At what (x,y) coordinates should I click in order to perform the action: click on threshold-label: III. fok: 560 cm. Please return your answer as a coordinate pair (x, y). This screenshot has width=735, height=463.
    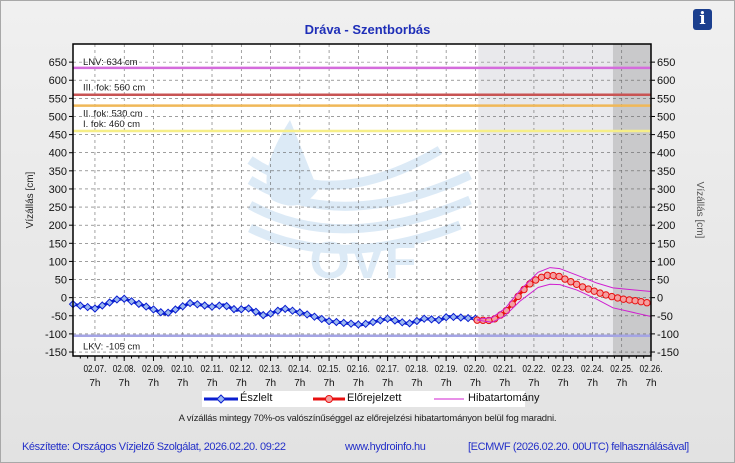
    Looking at the image, I should click on (114, 88).